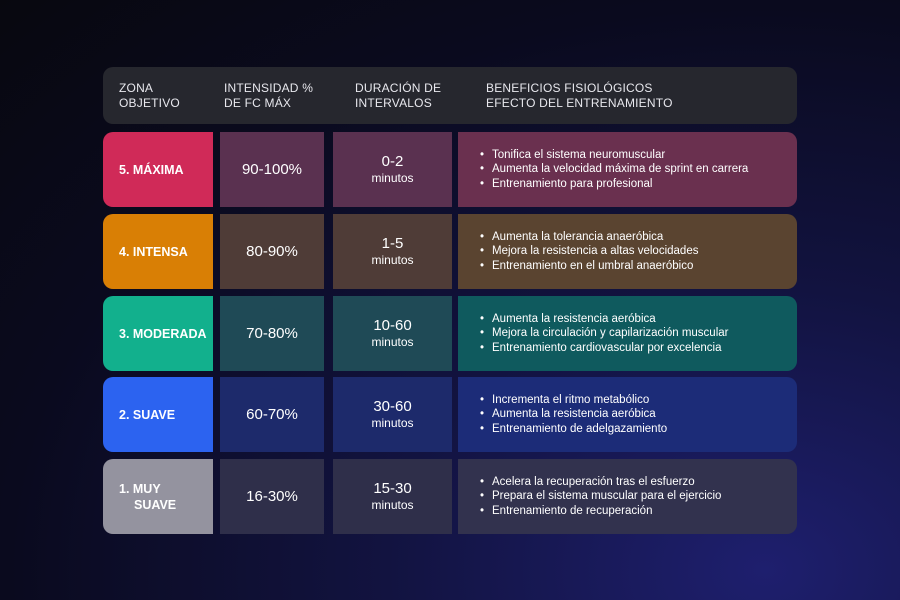  I want to click on header-duration-line2: INTERVALOS, so click(393, 103).